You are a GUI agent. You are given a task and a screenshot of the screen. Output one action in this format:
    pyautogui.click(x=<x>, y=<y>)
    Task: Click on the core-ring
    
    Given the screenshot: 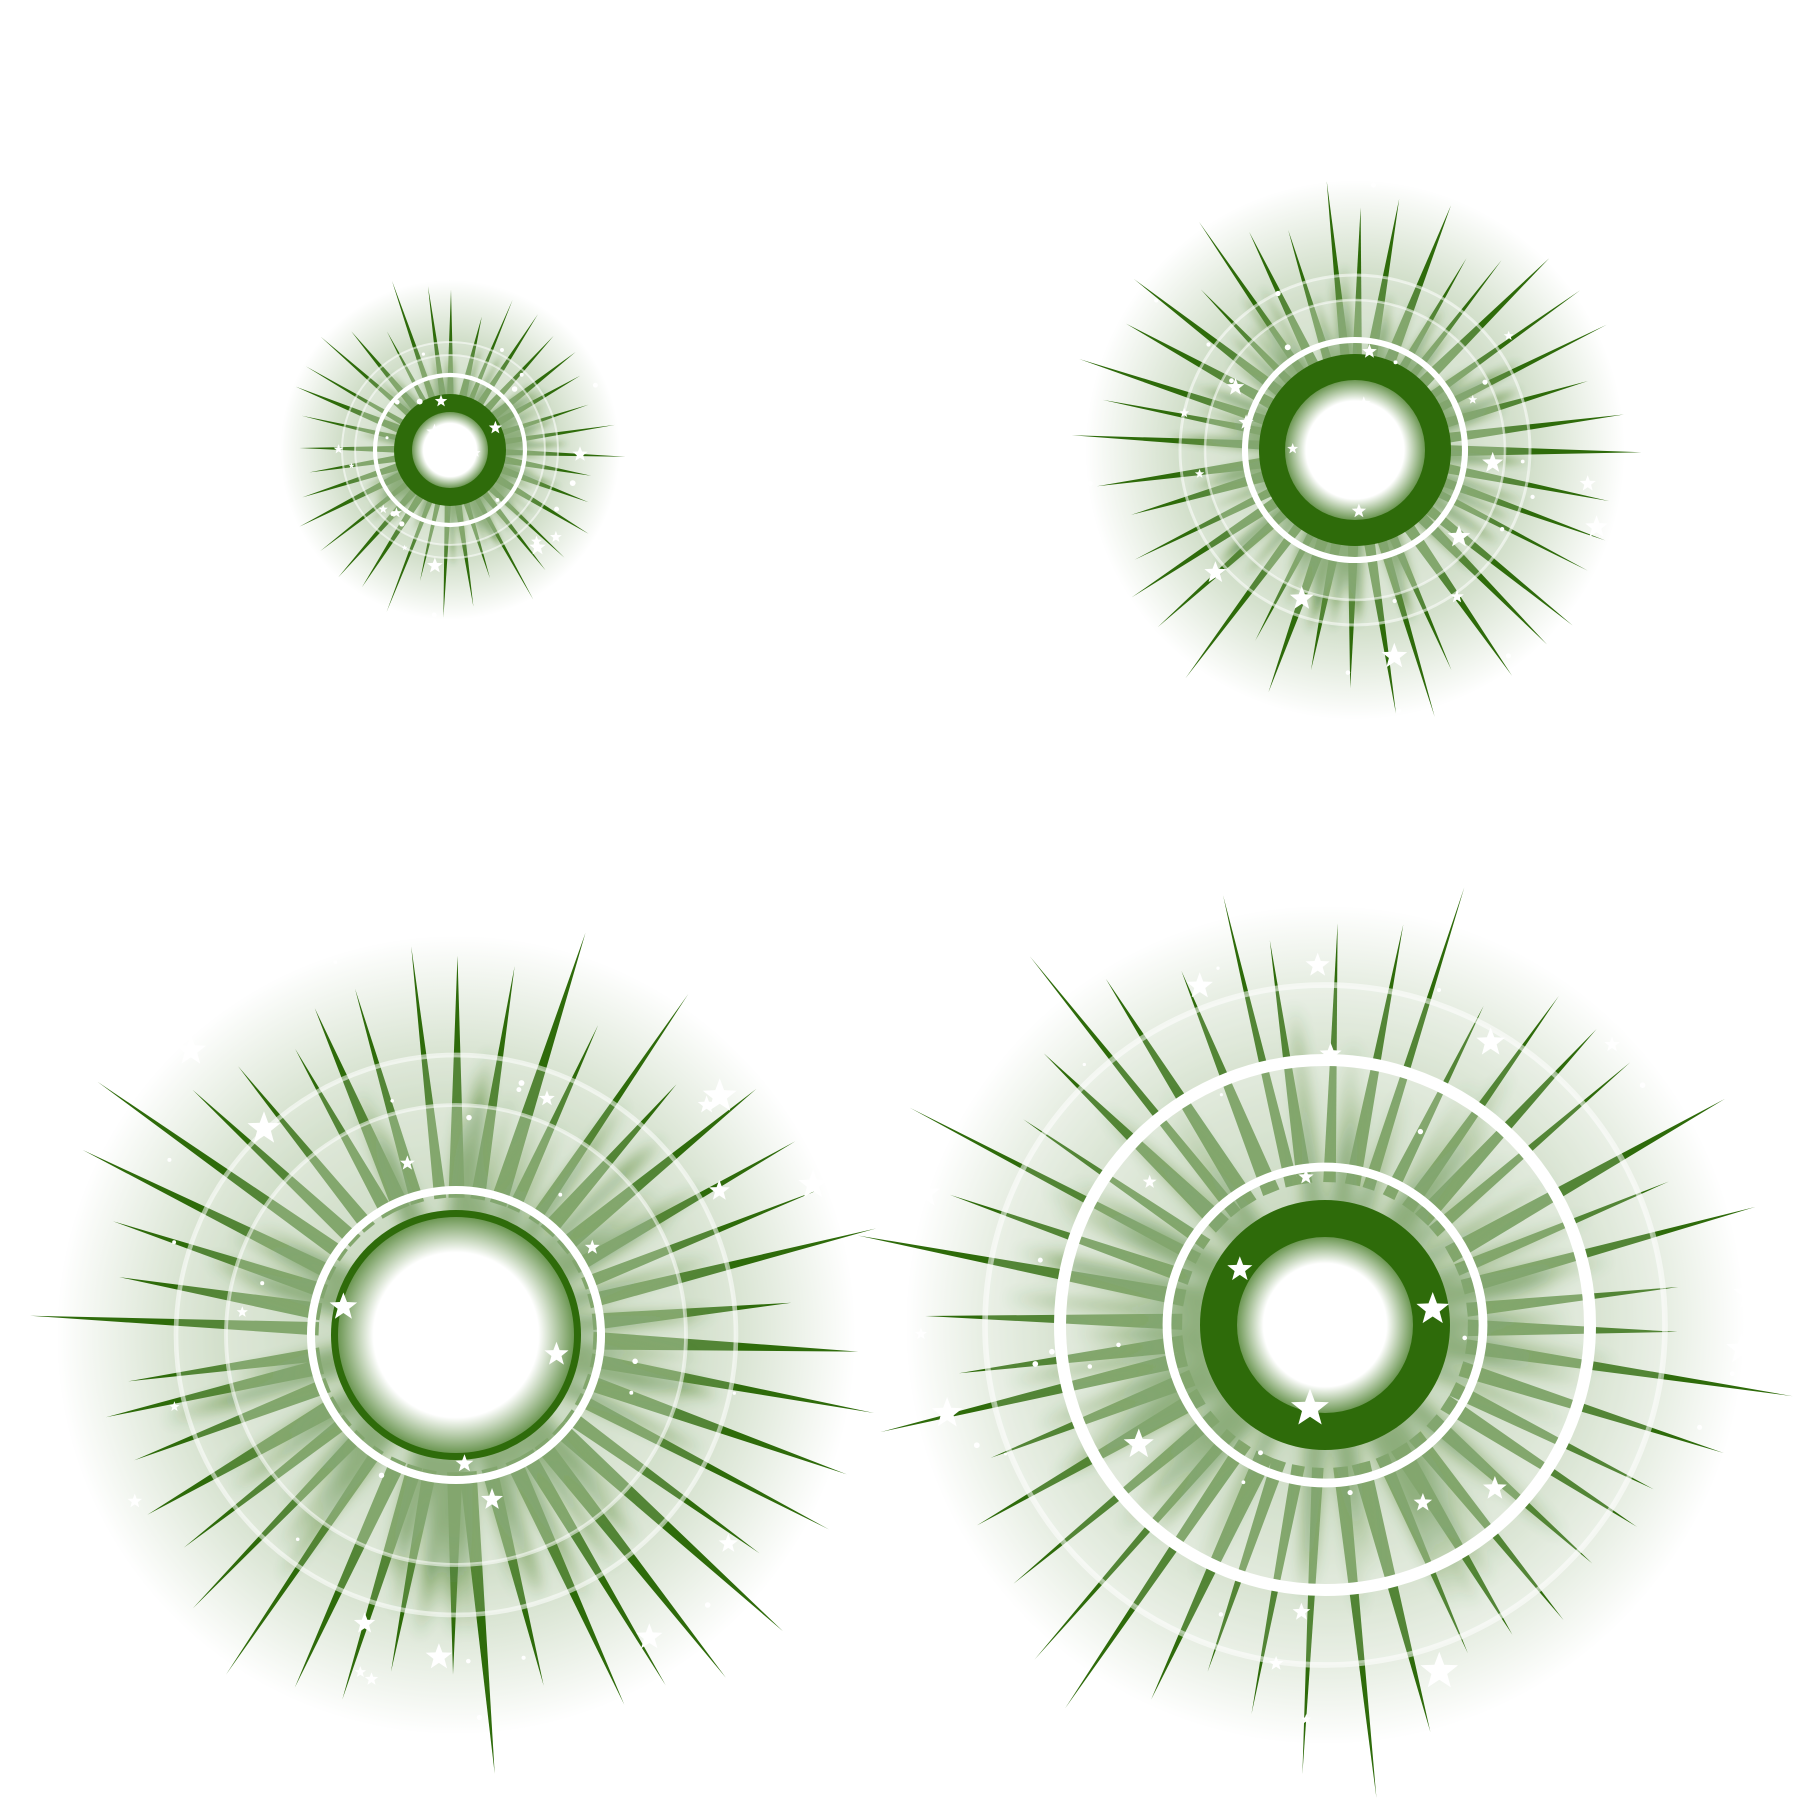 What is the action you would take?
    pyautogui.click(x=450, y=450)
    